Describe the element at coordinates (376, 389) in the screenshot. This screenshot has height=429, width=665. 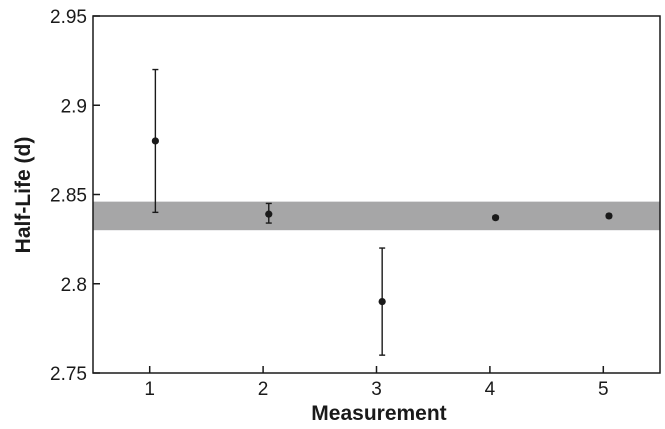
I see `x-tick-label: 3` at that location.